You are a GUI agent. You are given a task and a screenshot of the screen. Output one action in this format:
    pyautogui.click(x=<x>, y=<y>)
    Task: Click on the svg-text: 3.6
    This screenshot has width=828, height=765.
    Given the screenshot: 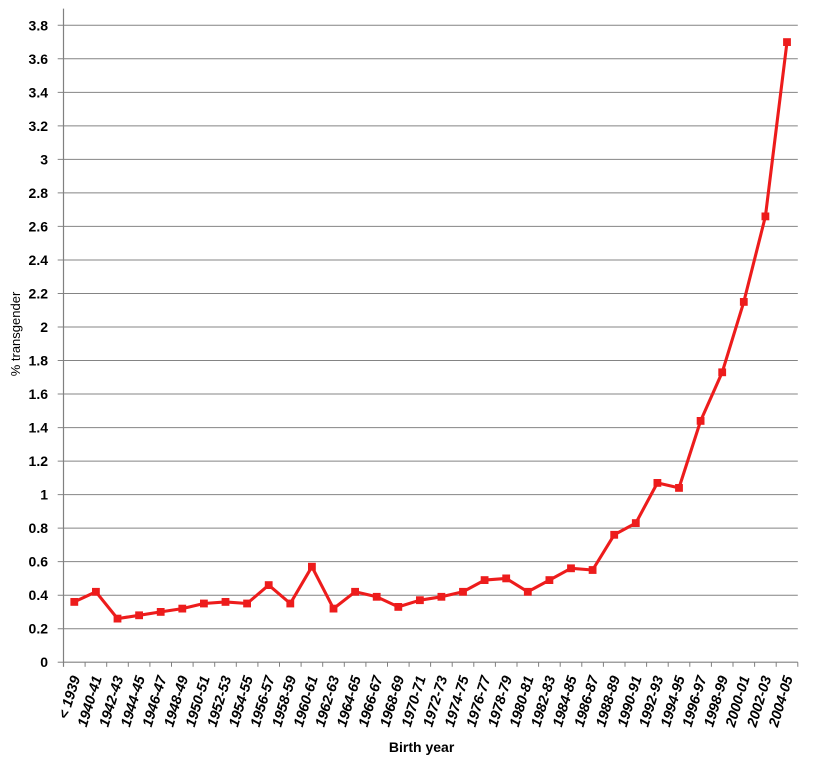 What is the action you would take?
    pyautogui.click(x=39, y=59)
    